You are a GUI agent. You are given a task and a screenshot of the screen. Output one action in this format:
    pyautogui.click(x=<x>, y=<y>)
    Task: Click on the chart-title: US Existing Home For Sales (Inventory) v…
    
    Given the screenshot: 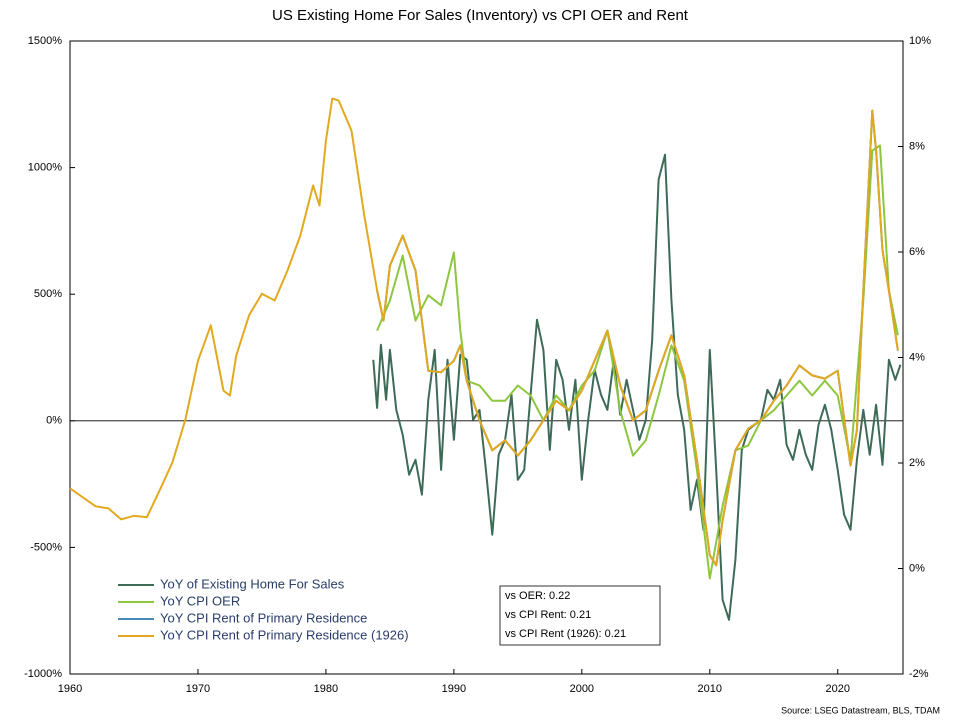 What is the action you would take?
    pyautogui.click(x=480, y=15)
    